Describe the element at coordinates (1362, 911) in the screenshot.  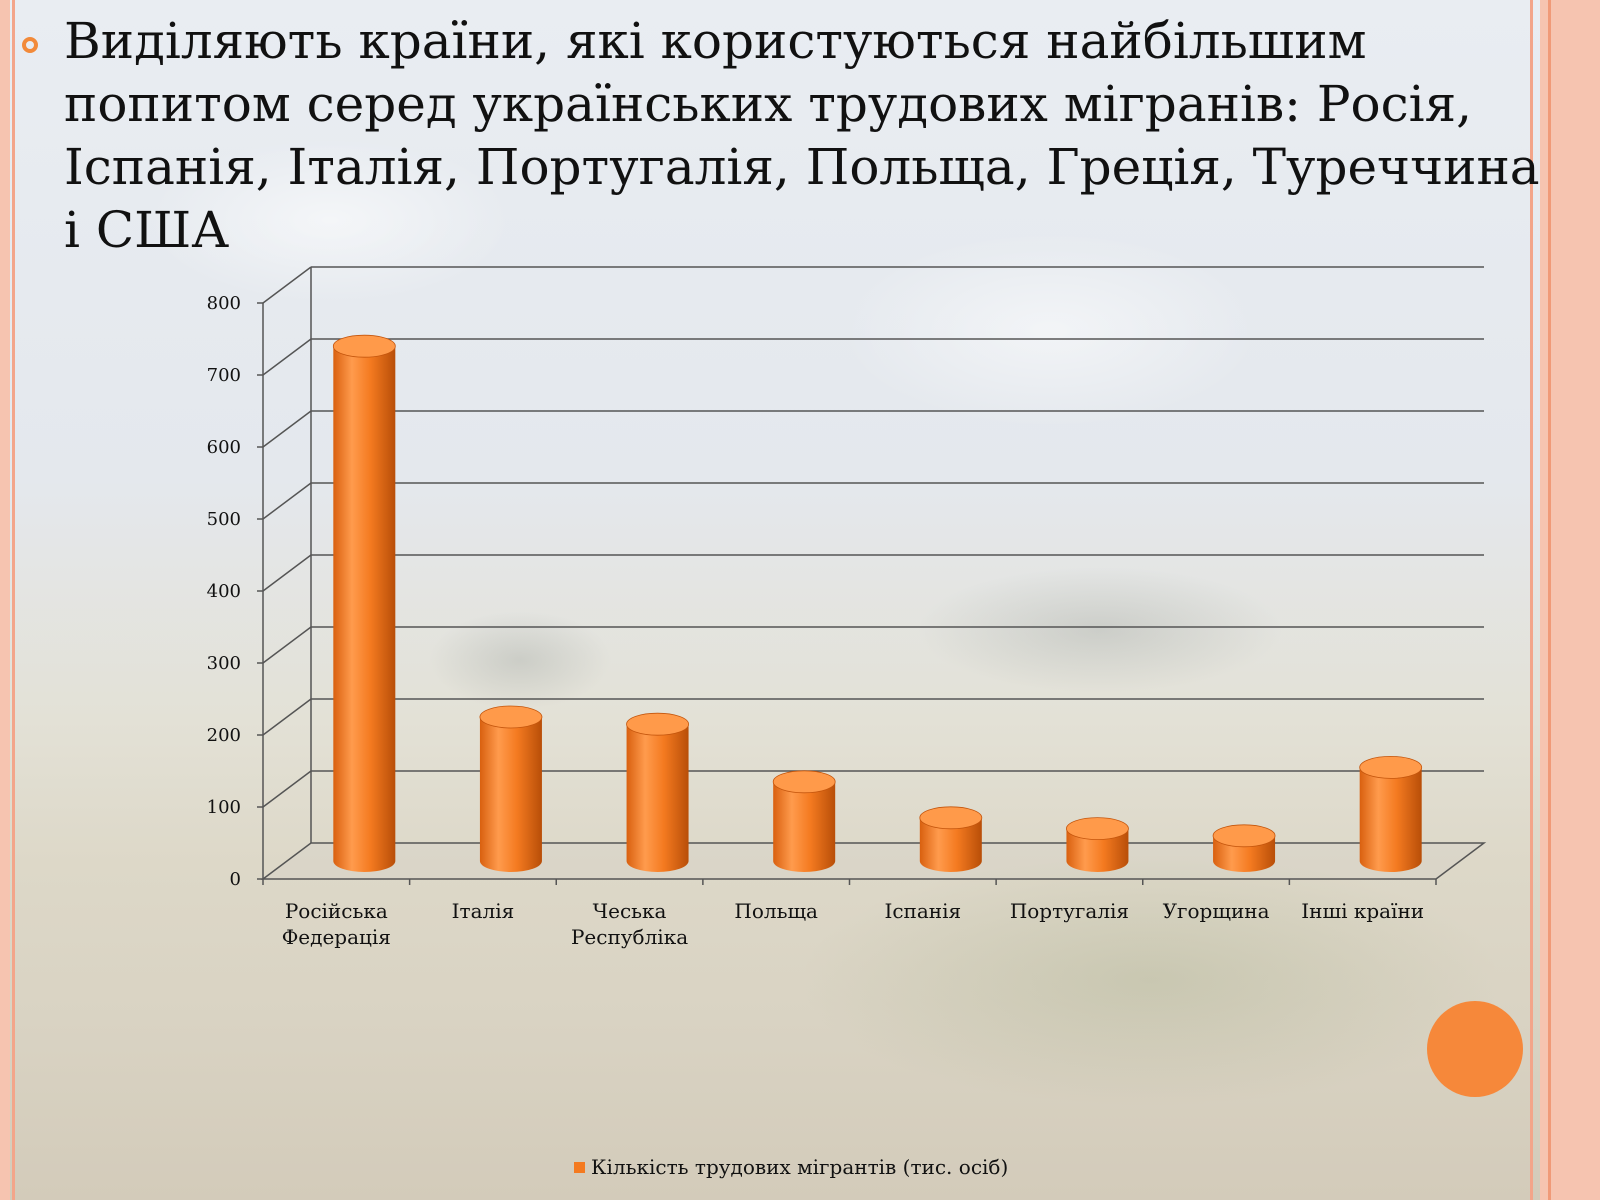
I see `x-tick-label: Інші країни` at that location.